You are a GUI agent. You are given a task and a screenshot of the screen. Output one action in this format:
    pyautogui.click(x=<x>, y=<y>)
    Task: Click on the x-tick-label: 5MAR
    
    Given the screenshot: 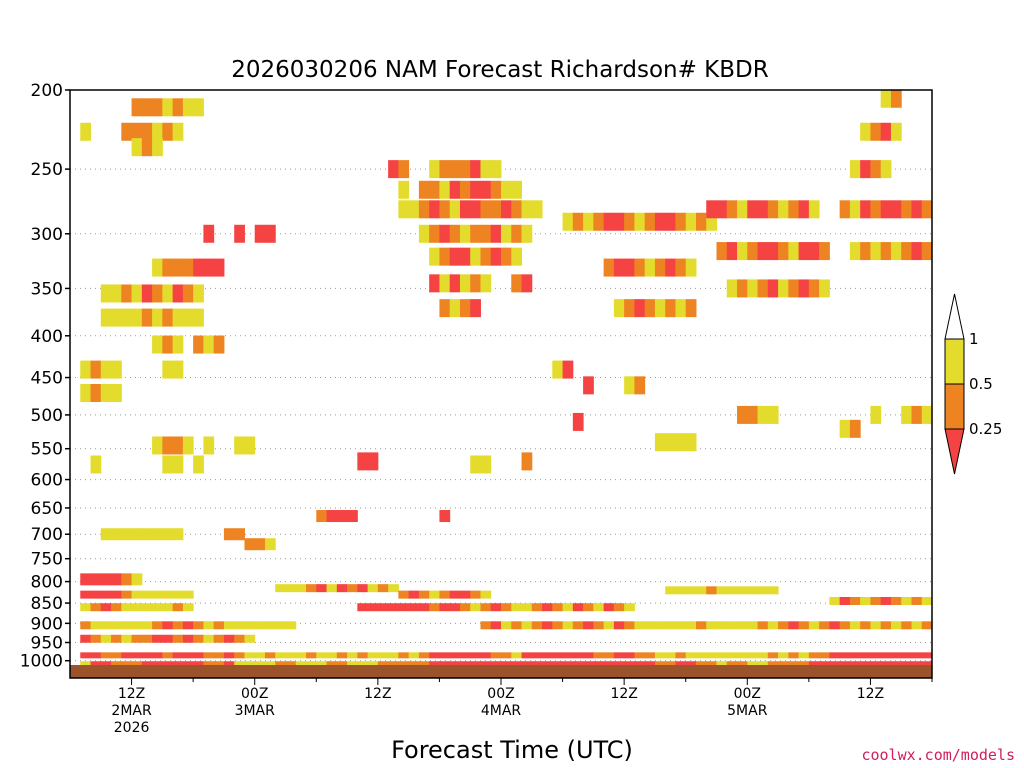 What is the action you would take?
    pyautogui.click(x=747, y=711)
    